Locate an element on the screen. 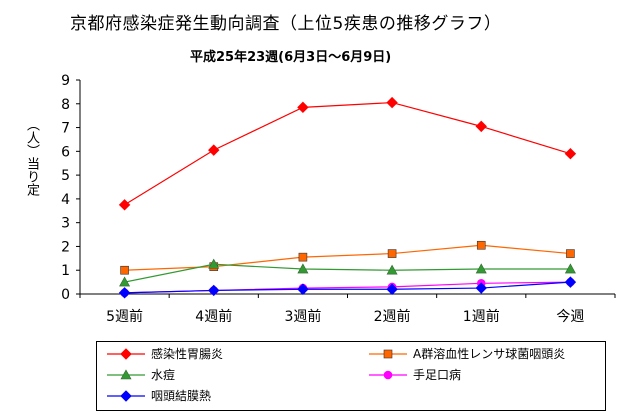 This screenshot has width=640, height=416. legend-item-0: 感染性胃腸炎 is located at coordinates (164, 354).